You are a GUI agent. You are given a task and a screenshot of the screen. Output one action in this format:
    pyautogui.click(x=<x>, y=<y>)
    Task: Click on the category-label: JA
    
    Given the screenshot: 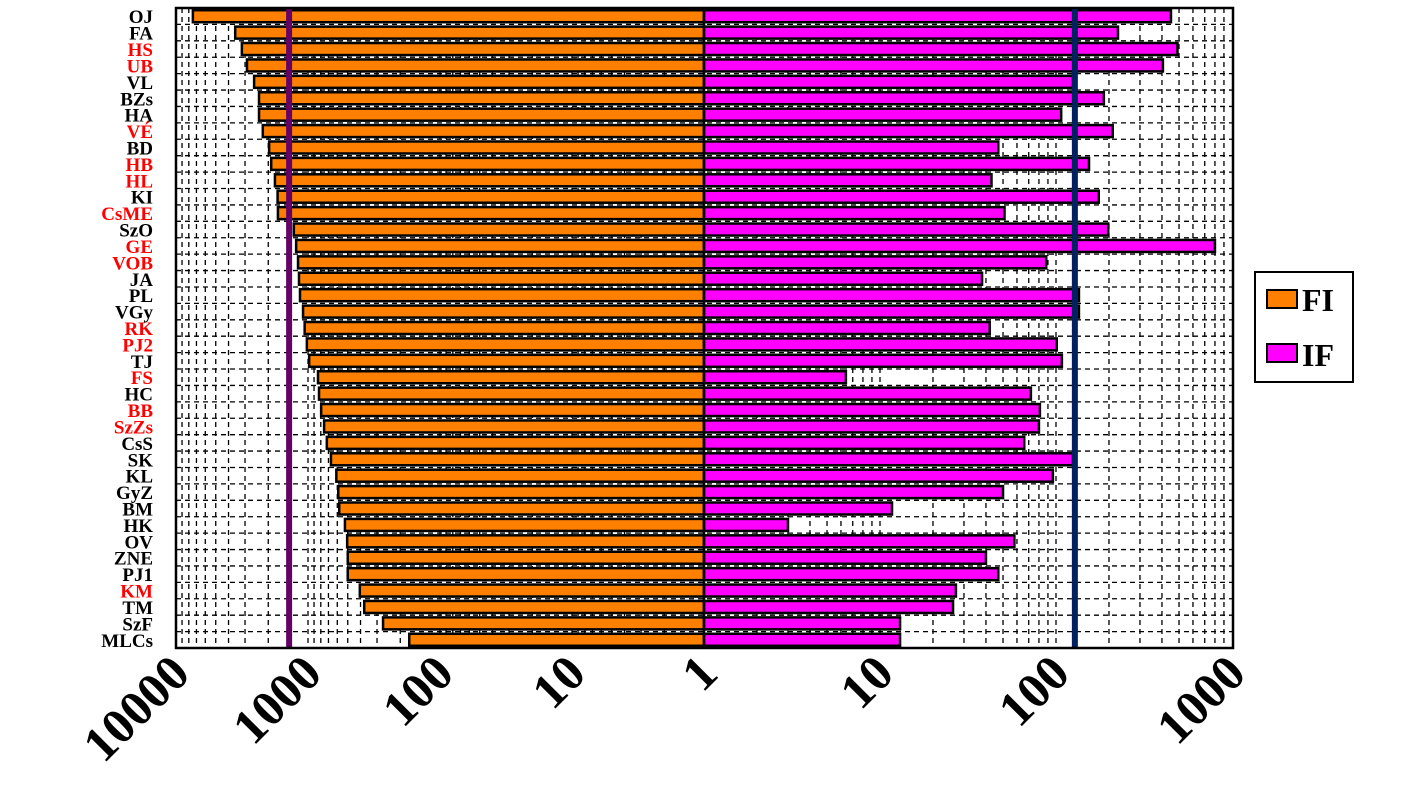 What is the action you would take?
    pyautogui.click(x=142, y=280)
    